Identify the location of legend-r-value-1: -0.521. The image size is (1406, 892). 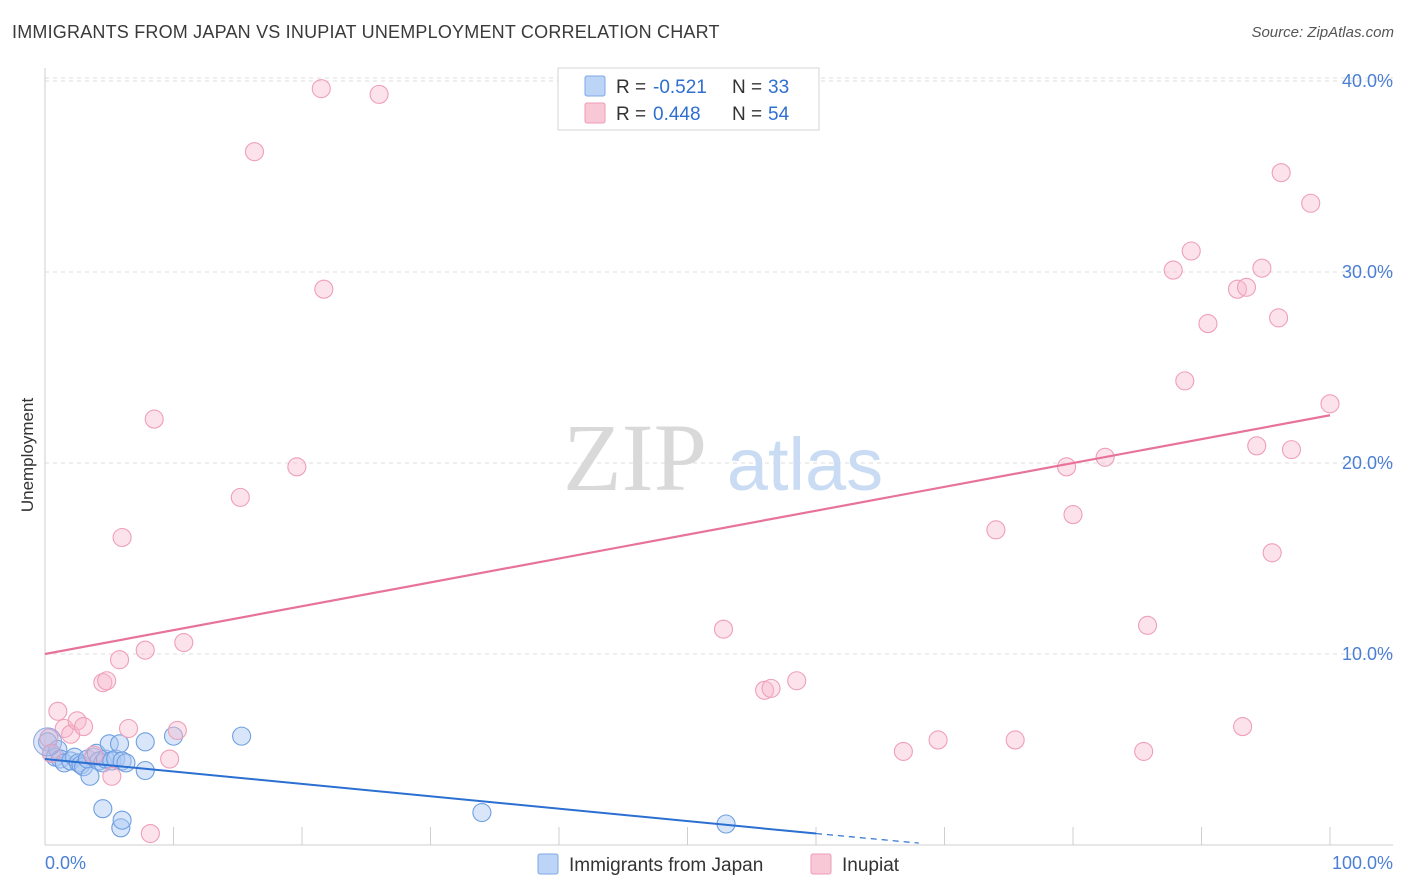
(680, 87).